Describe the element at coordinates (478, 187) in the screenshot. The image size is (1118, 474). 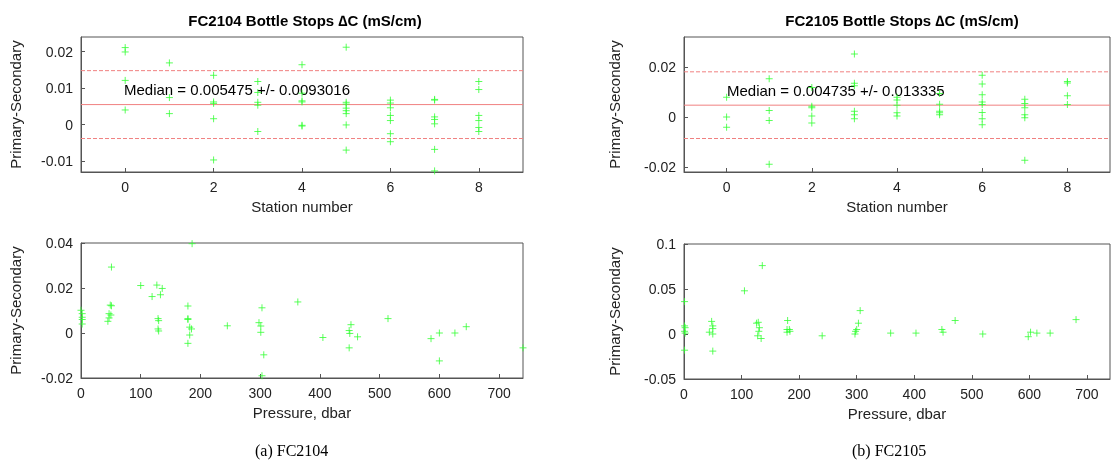
I see `x-tick-label: 8` at that location.